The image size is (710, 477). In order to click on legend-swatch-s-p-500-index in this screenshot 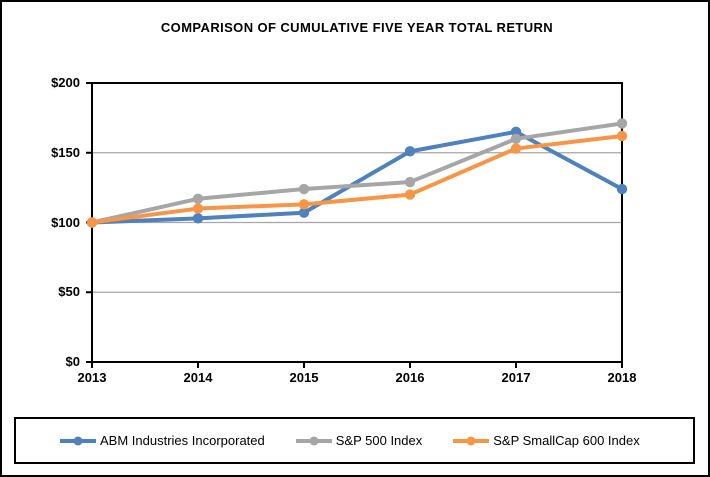, I will do `click(313, 440)`.